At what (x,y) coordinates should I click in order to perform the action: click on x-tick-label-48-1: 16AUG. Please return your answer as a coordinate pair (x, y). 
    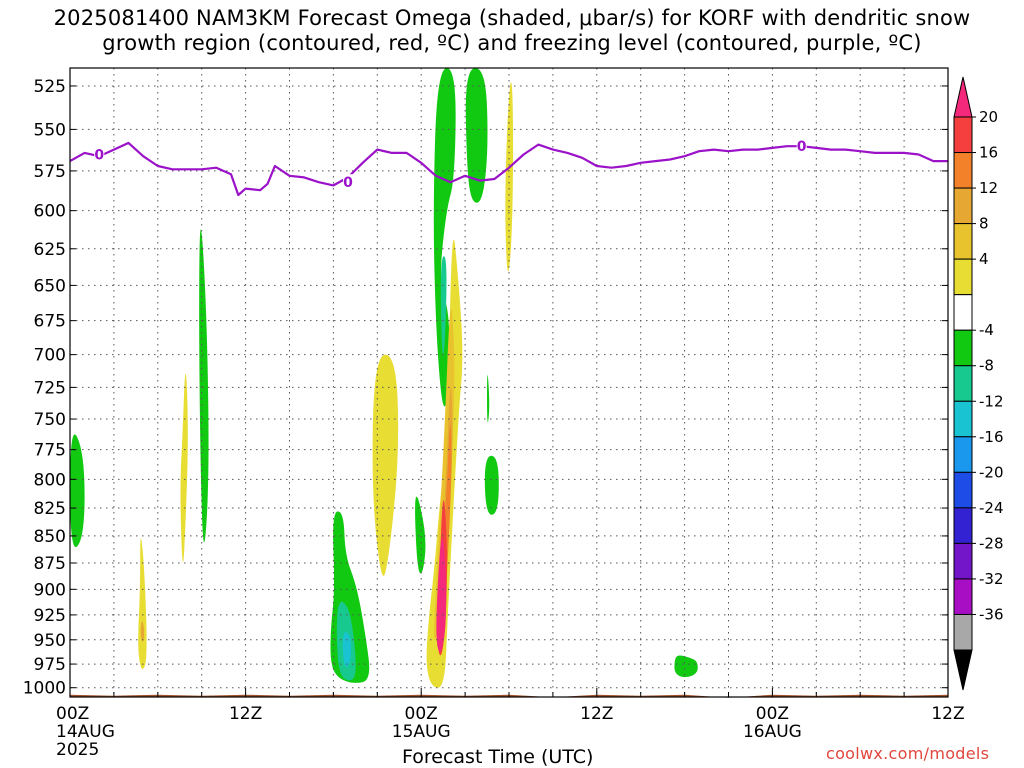
    Looking at the image, I should click on (772, 732).